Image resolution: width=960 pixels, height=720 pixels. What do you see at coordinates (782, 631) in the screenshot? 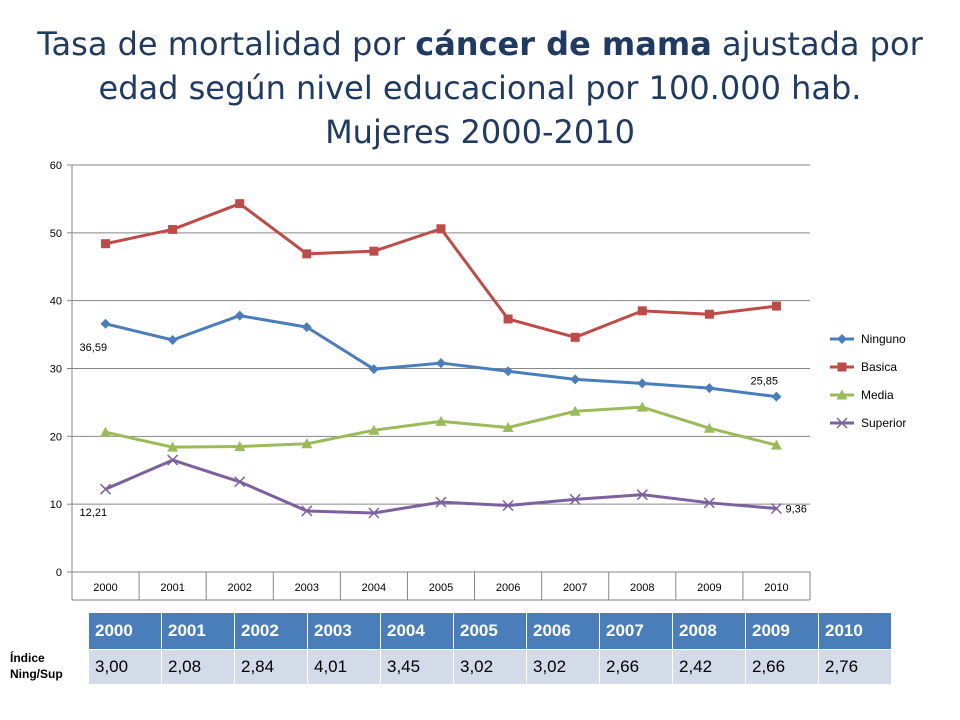
I see `index-year-2009: 2009` at bounding box center [782, 631].